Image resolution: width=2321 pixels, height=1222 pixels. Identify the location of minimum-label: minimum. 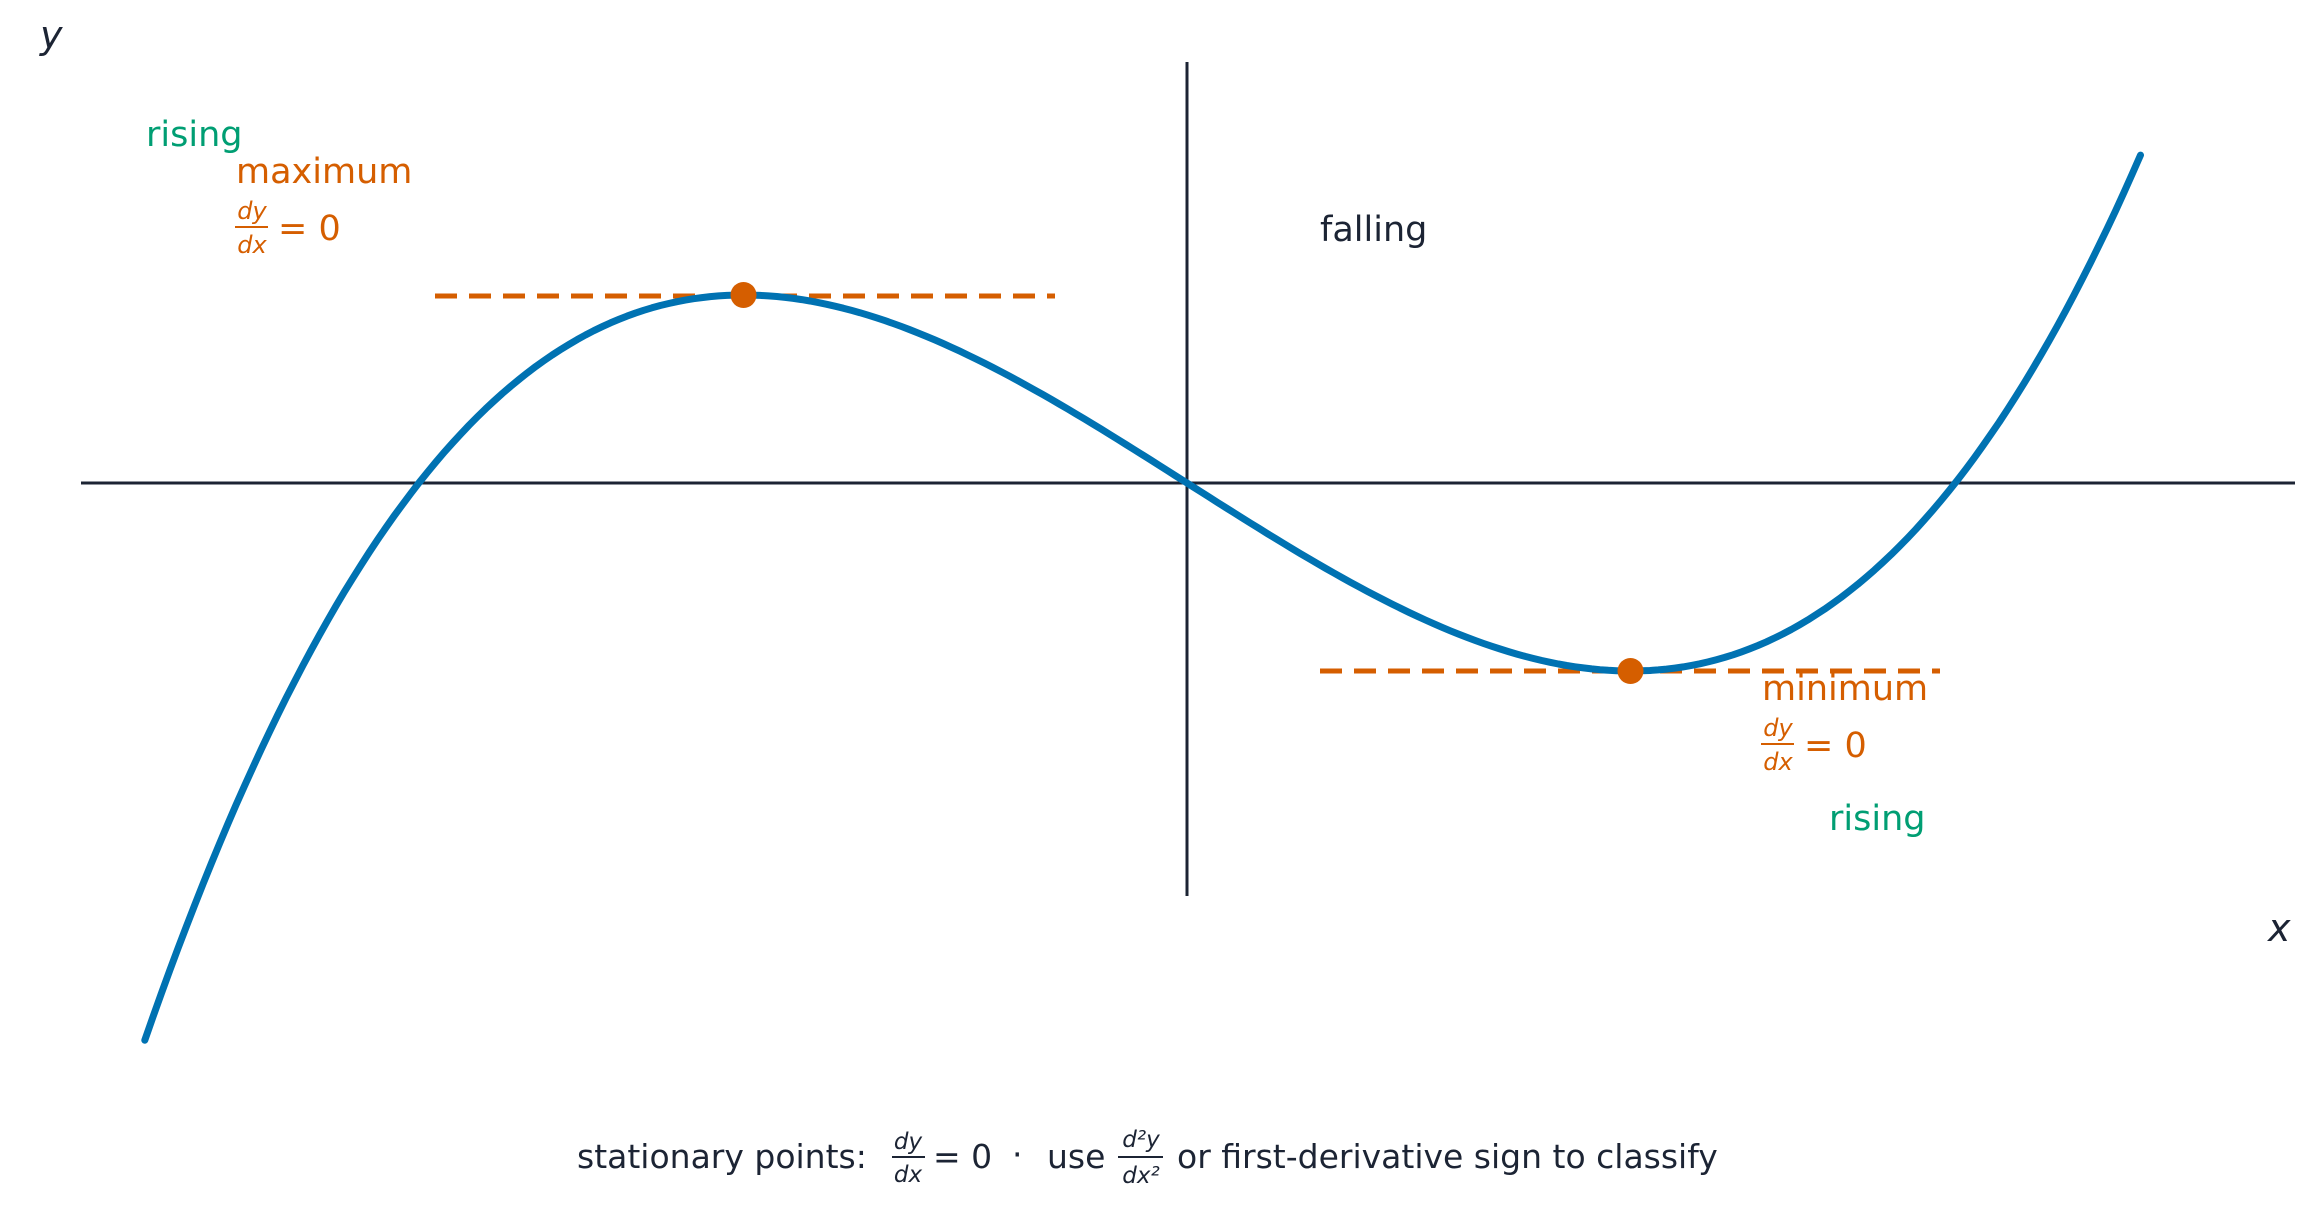
(1845, 689).